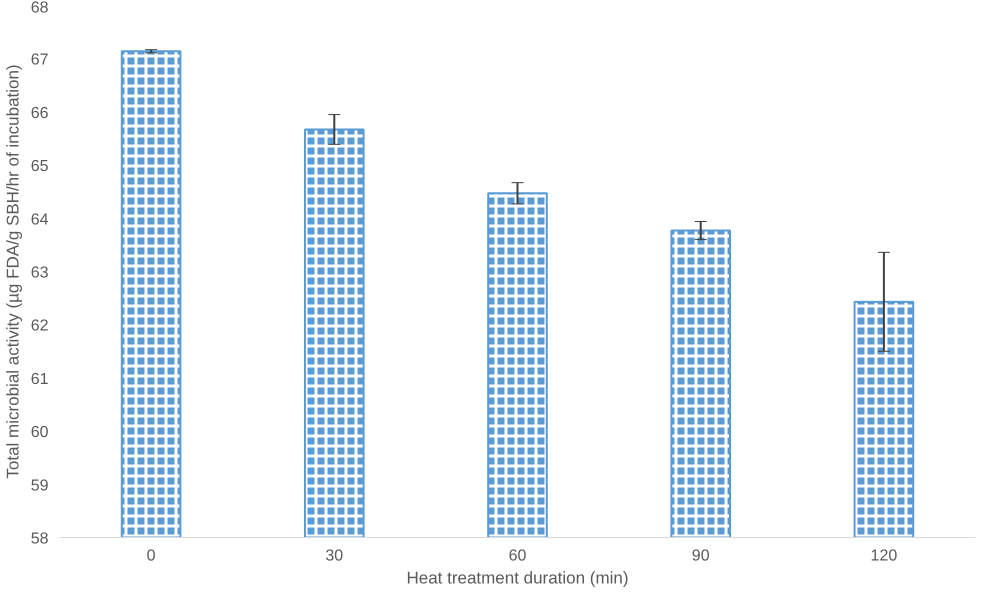 This screenshot has height=596, width=988. Describe the element at coordinates (39, 326) in the screenshot. I see `y-tick-label: 62` at that location.